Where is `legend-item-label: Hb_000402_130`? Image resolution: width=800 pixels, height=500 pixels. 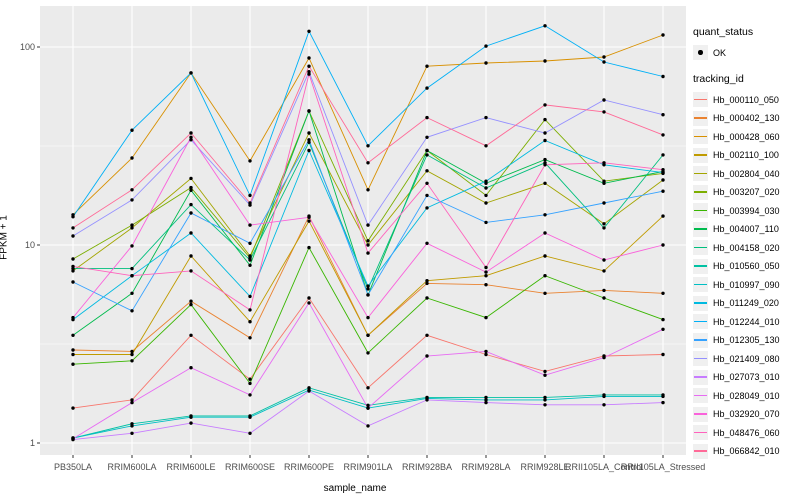
legend-item-label: Hb_000402_130 is located at coordinates (746, 118).